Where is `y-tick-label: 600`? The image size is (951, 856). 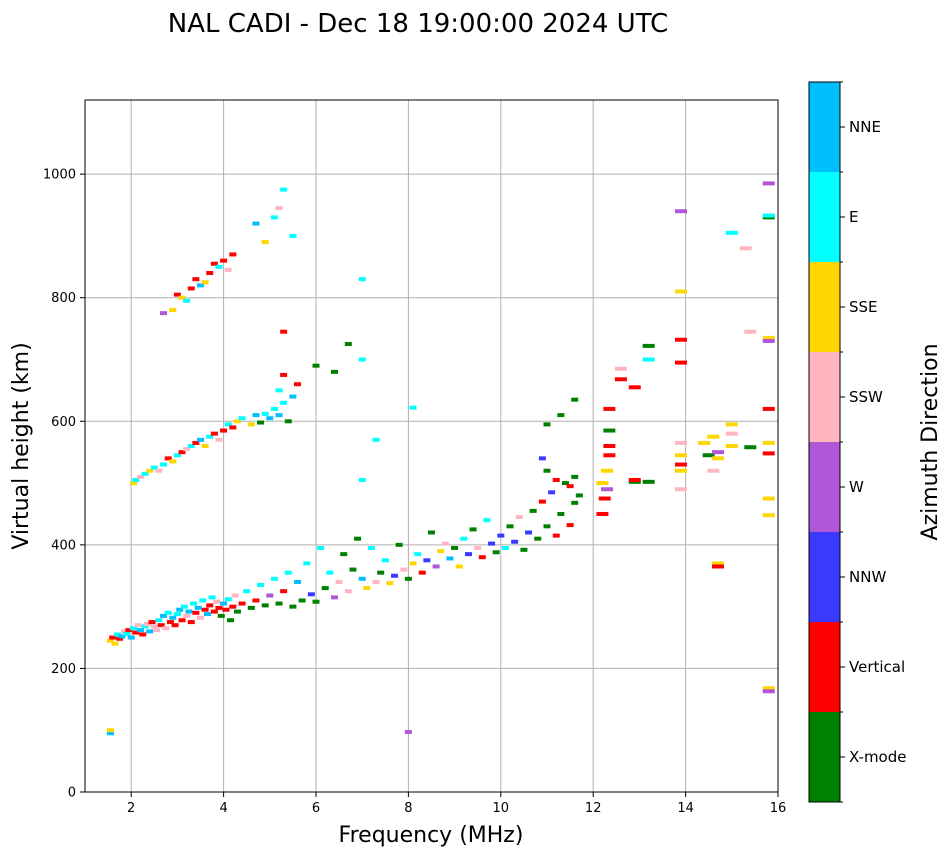 y-tick-label: 600 is located at coordinates (63, 422).